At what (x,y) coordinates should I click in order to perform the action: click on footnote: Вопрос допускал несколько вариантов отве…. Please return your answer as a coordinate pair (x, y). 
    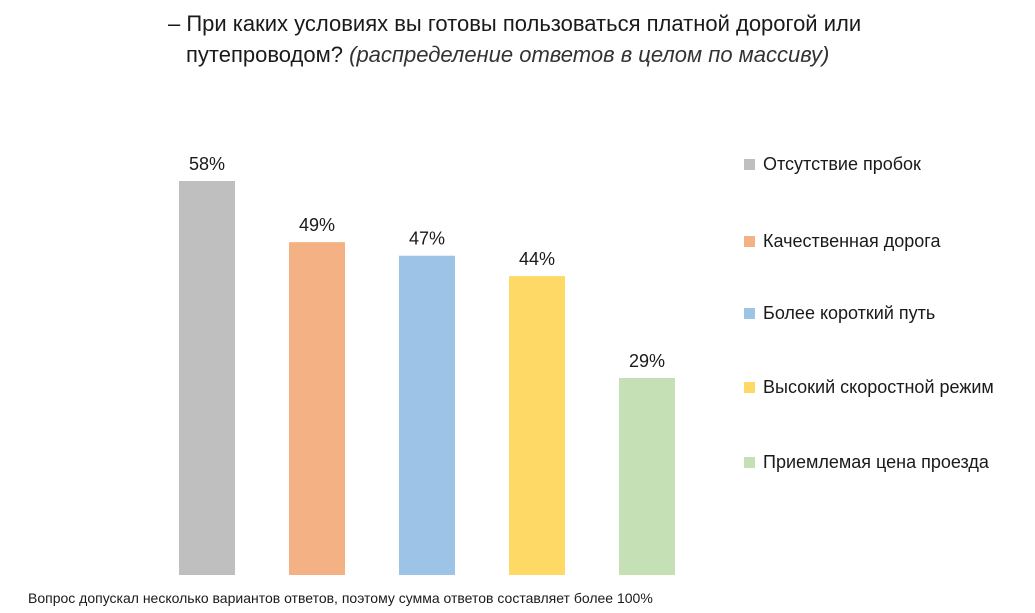
    Looking at the image, I should click on (340, 598).